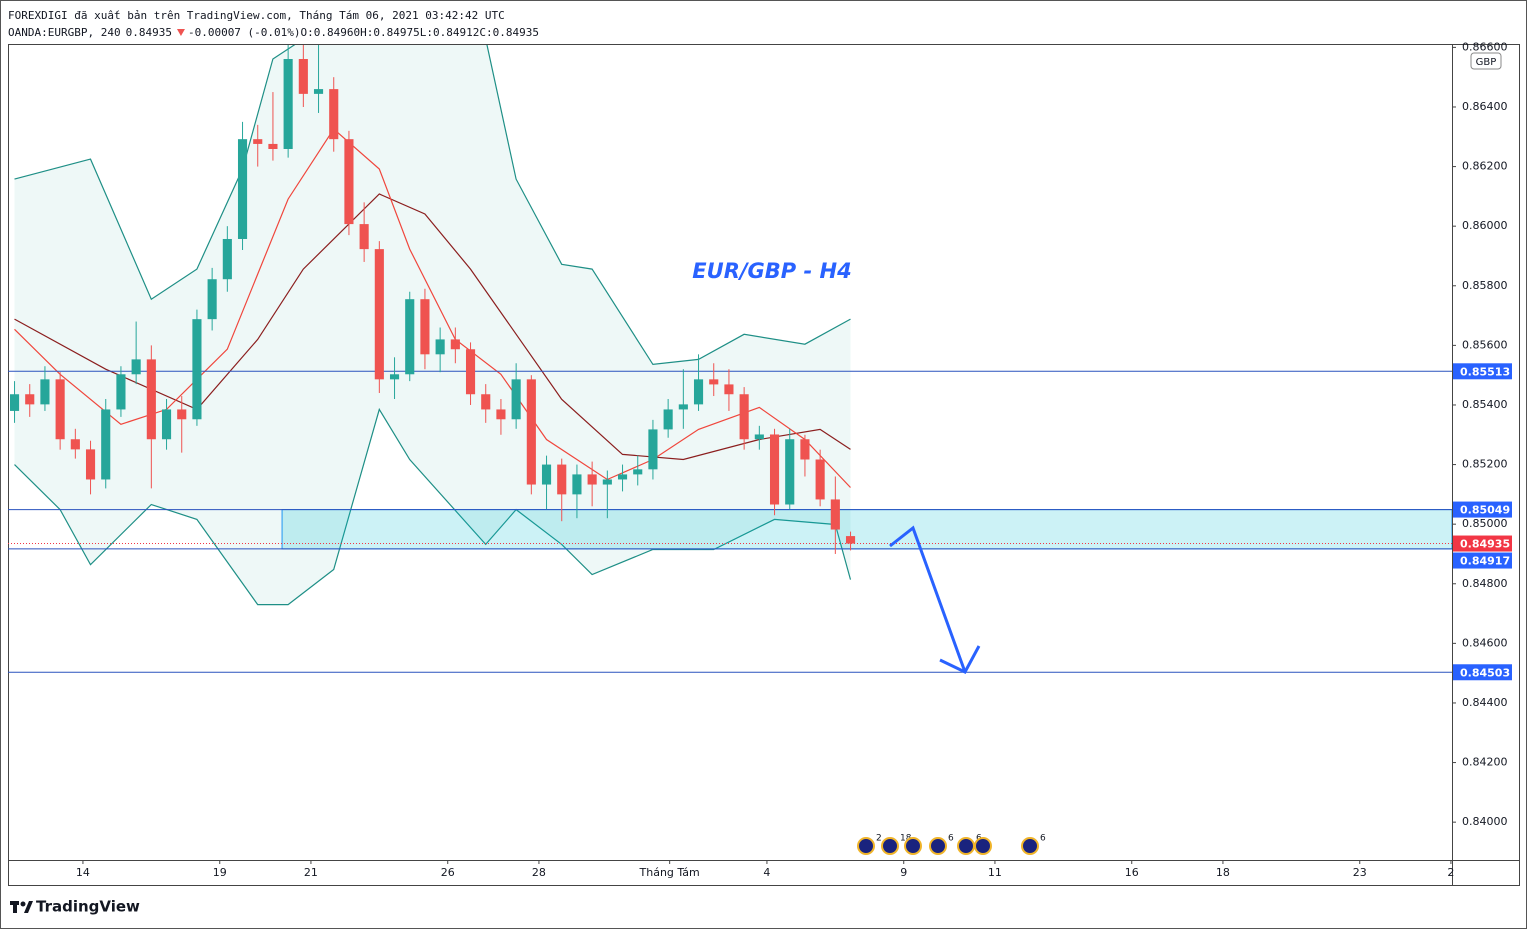 Image resolution: width=1527 pixels, height=929 pixels. I want to click on x-tick-label: 28, so click(539, 872).